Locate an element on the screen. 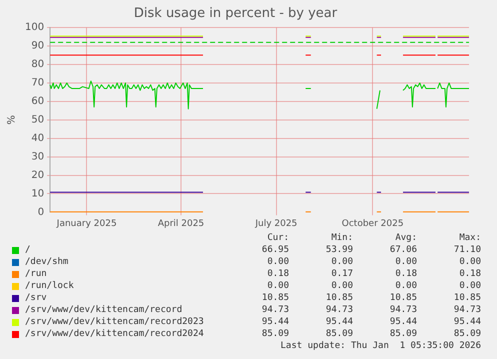  y-tick-label: 20 is located at coordinates (37, 175).